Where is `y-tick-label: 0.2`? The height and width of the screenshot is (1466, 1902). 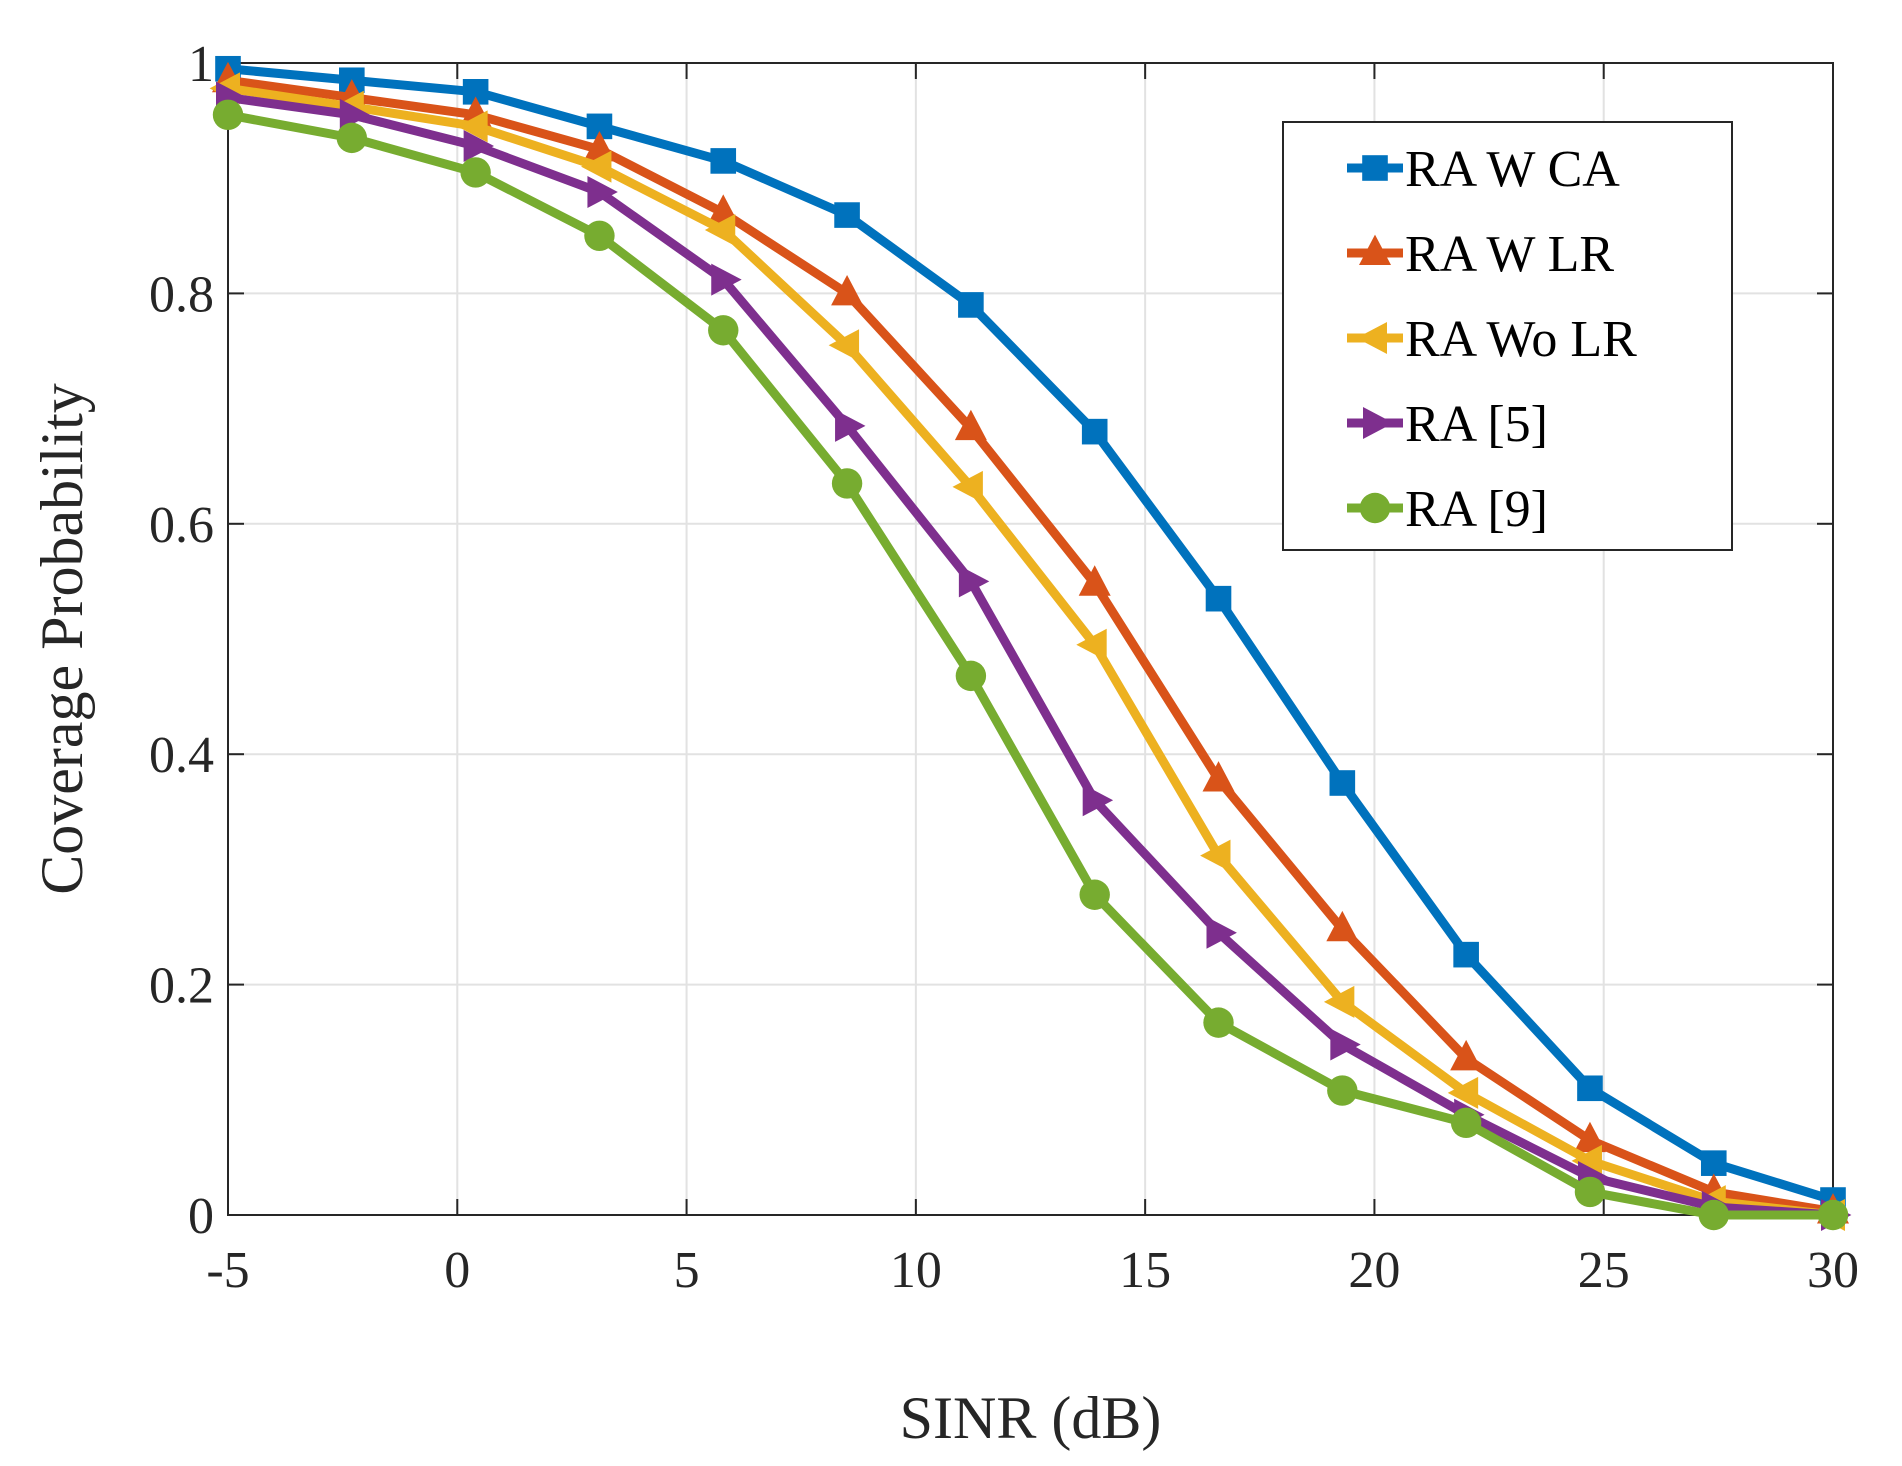 y-tick-label: 0.2 is located at coordinates (181, 986).